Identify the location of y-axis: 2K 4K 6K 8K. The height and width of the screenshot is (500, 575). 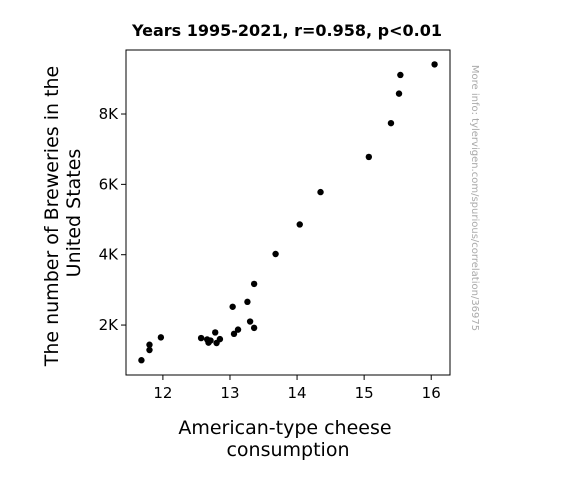
(112, 219).